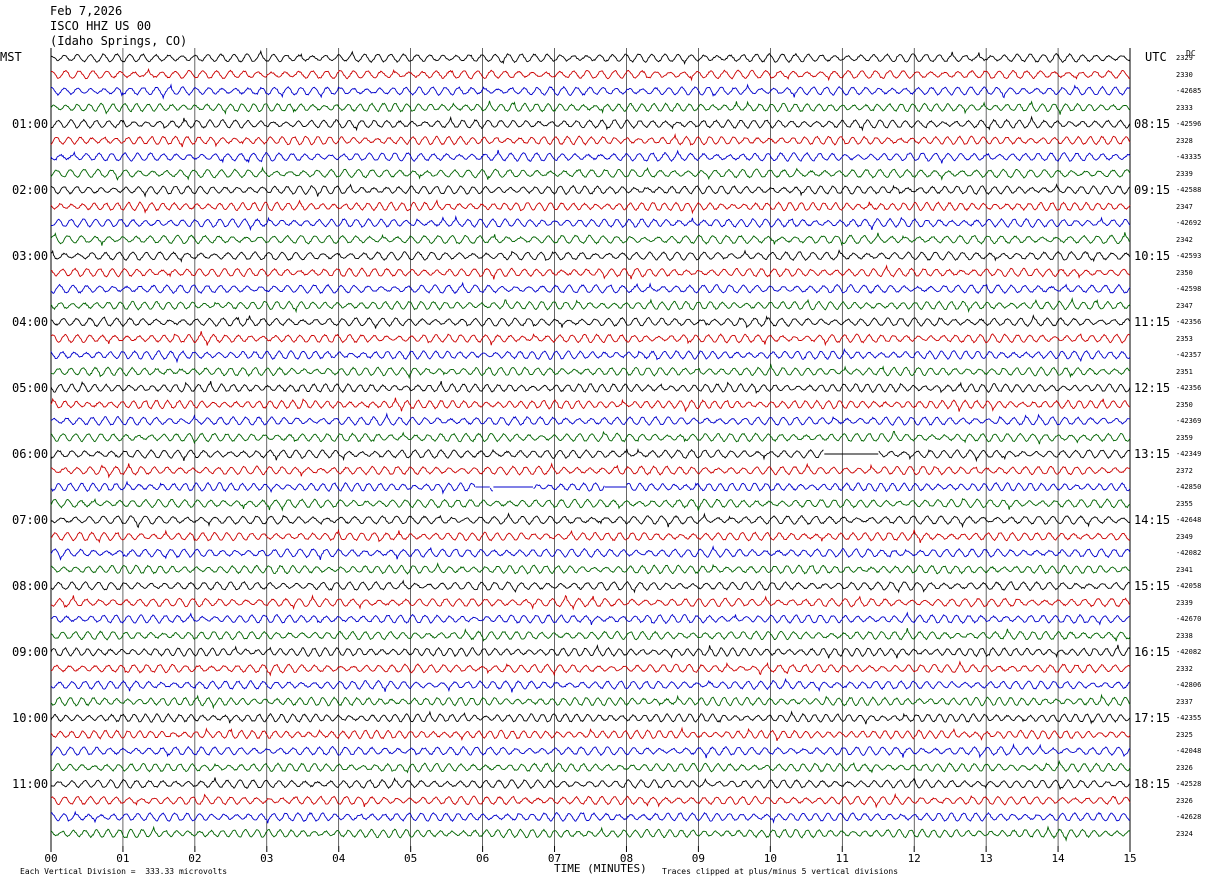 Image resolution: width=1210 pixels, height=886 pixels. I want to click on dc-value-label: 2326, so click(1184, 767).